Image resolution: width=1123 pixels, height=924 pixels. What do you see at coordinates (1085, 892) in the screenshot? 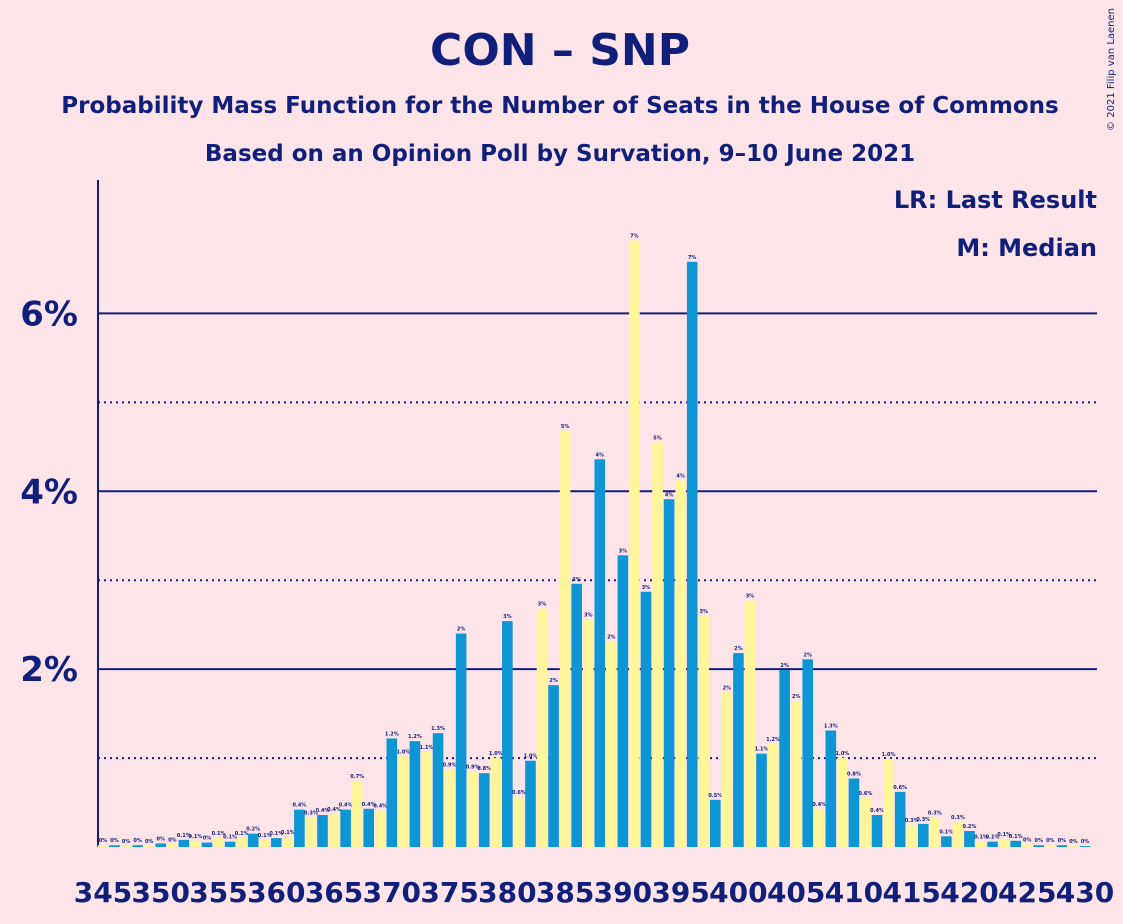
I see `x-tick-label: 430` at bounding box center [1085, 892].